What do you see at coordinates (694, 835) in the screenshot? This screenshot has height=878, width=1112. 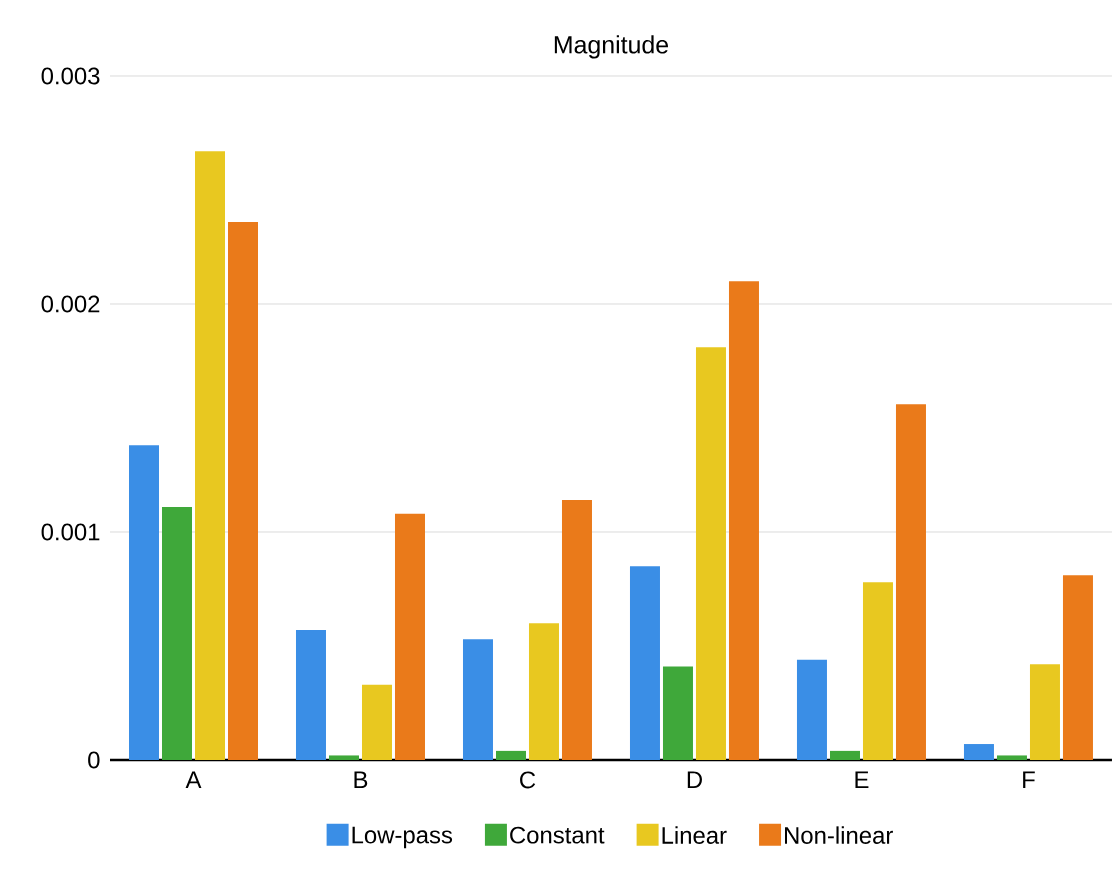 I see `legend-label: Linear` at bounding box center [694, 835].